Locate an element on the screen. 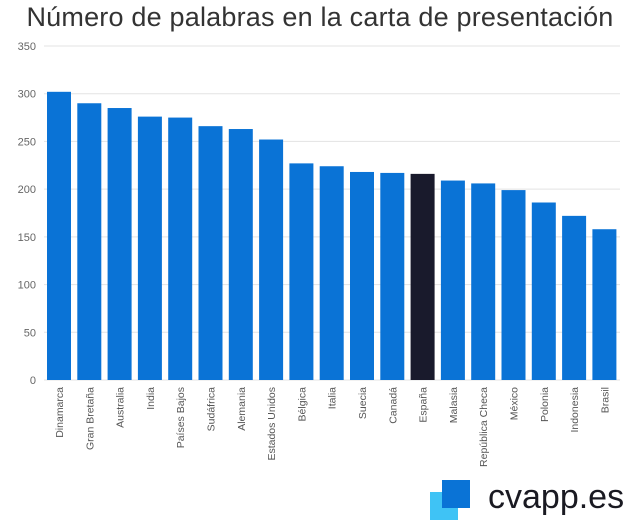 Image resolution: width=640 pixels, height=526 pixels. cvapp-logo-icon is located at coordinates (450, 500).